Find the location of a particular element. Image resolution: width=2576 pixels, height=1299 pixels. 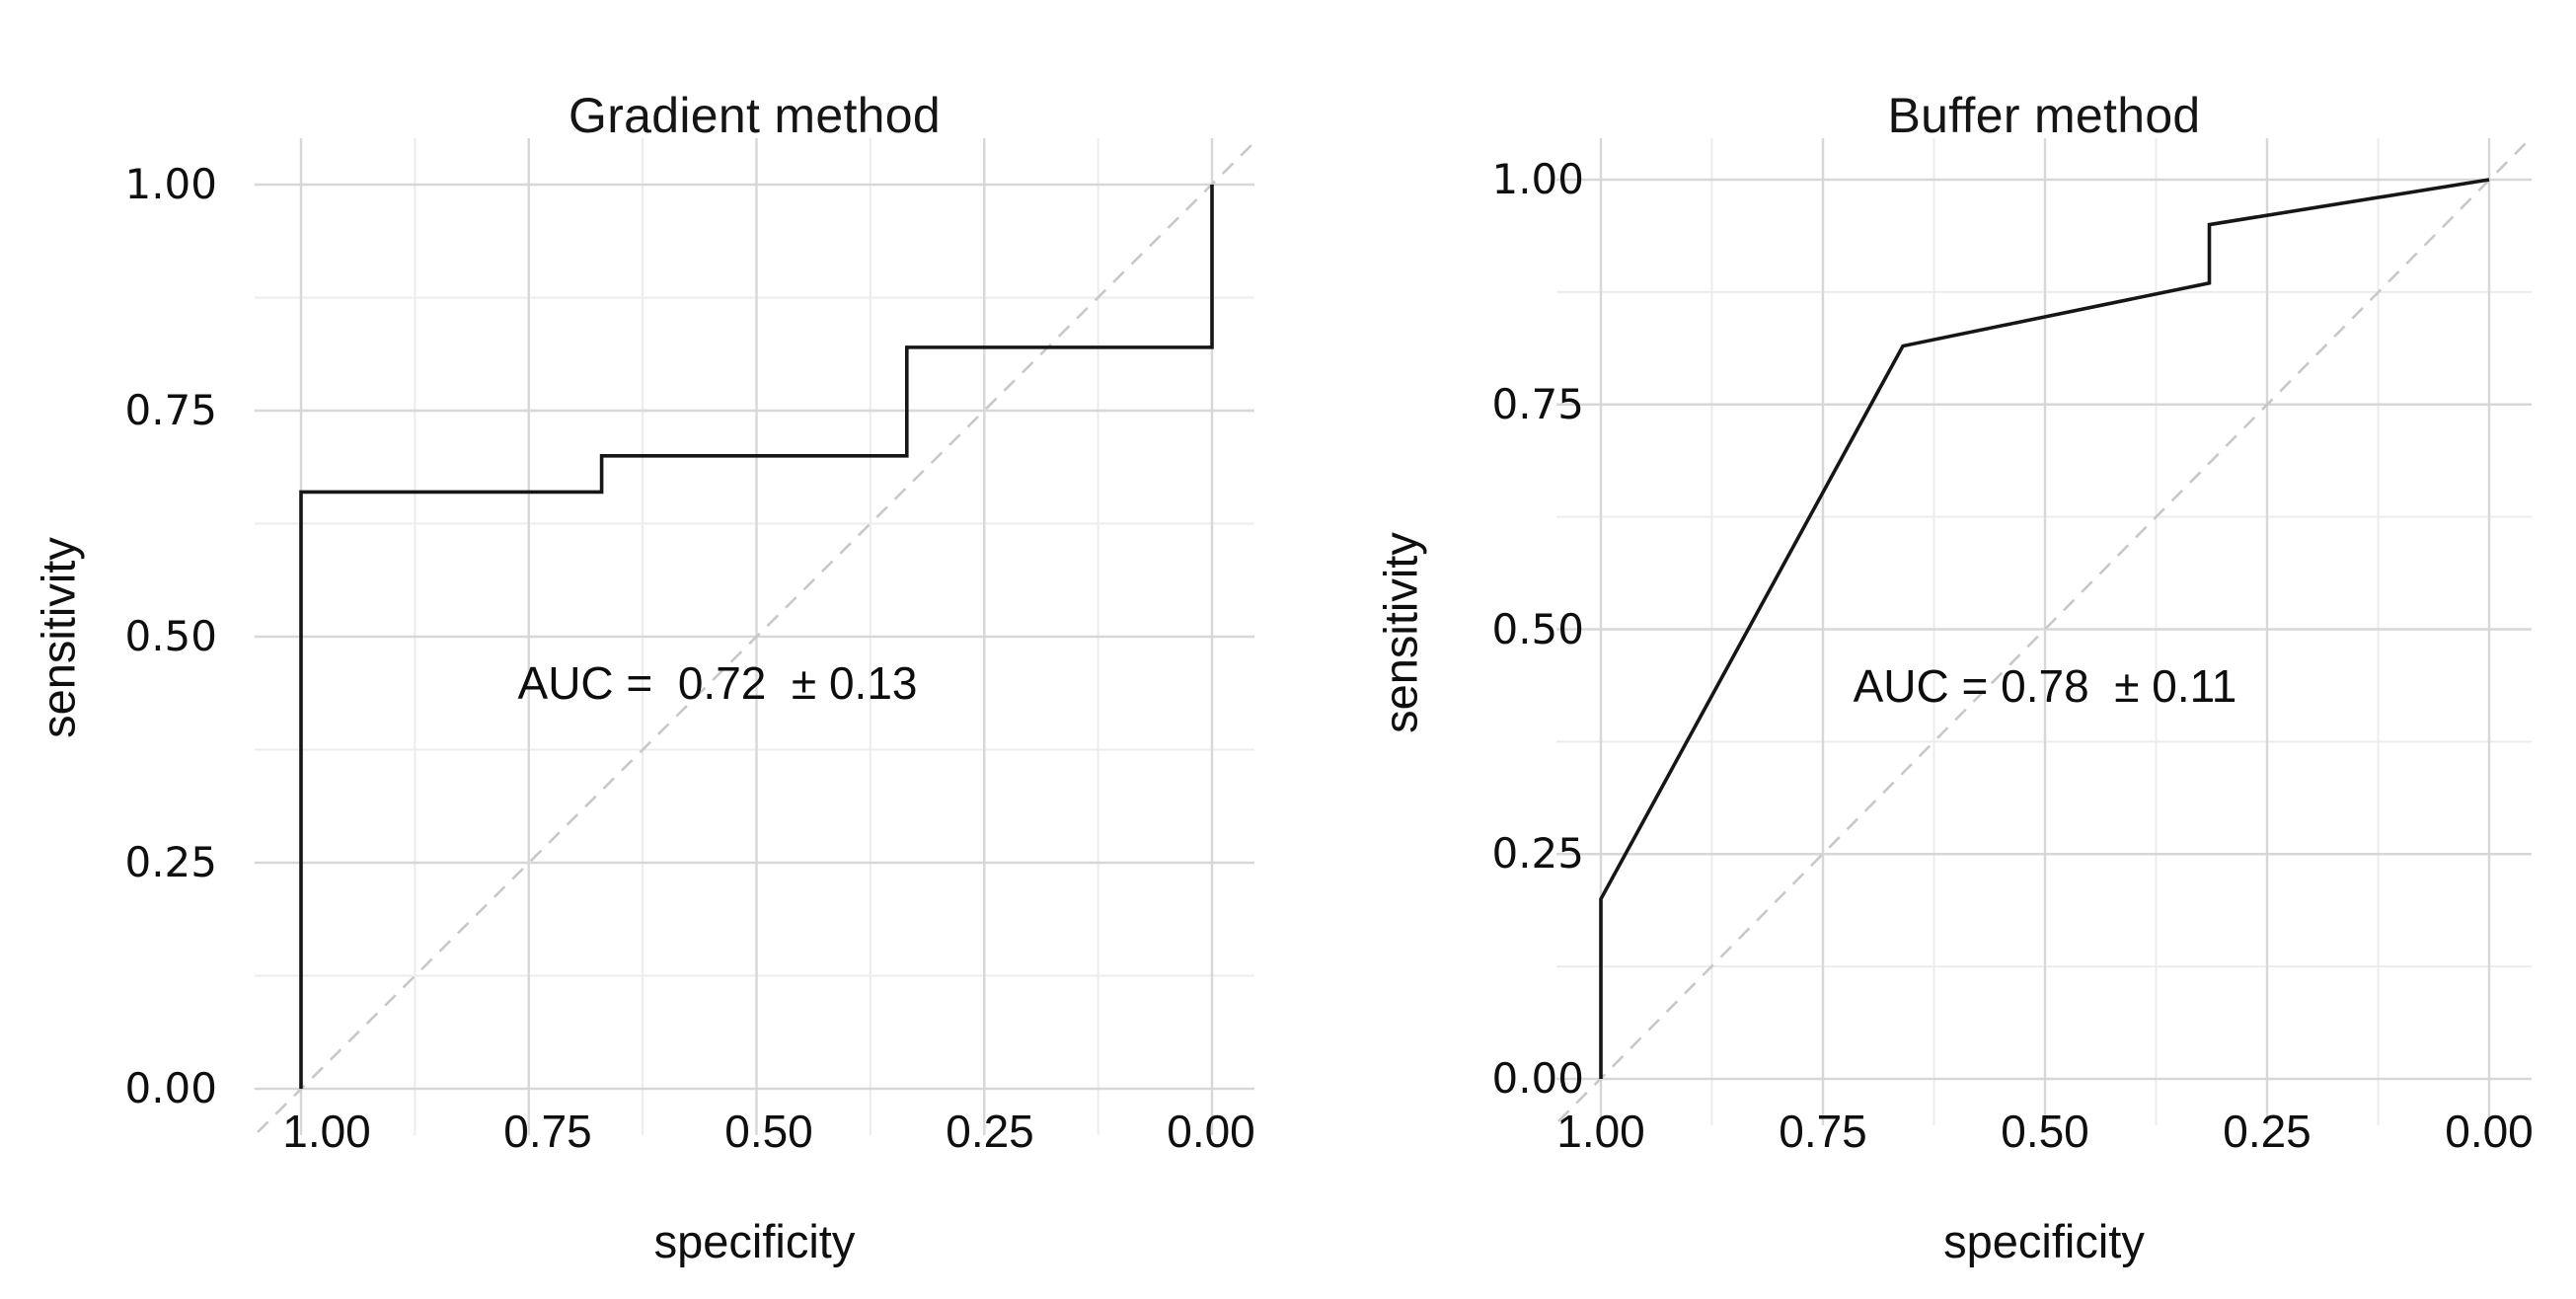

auc-annotation: AUC = 0.72 ± 0.13 is located at coordinates (717, 683).